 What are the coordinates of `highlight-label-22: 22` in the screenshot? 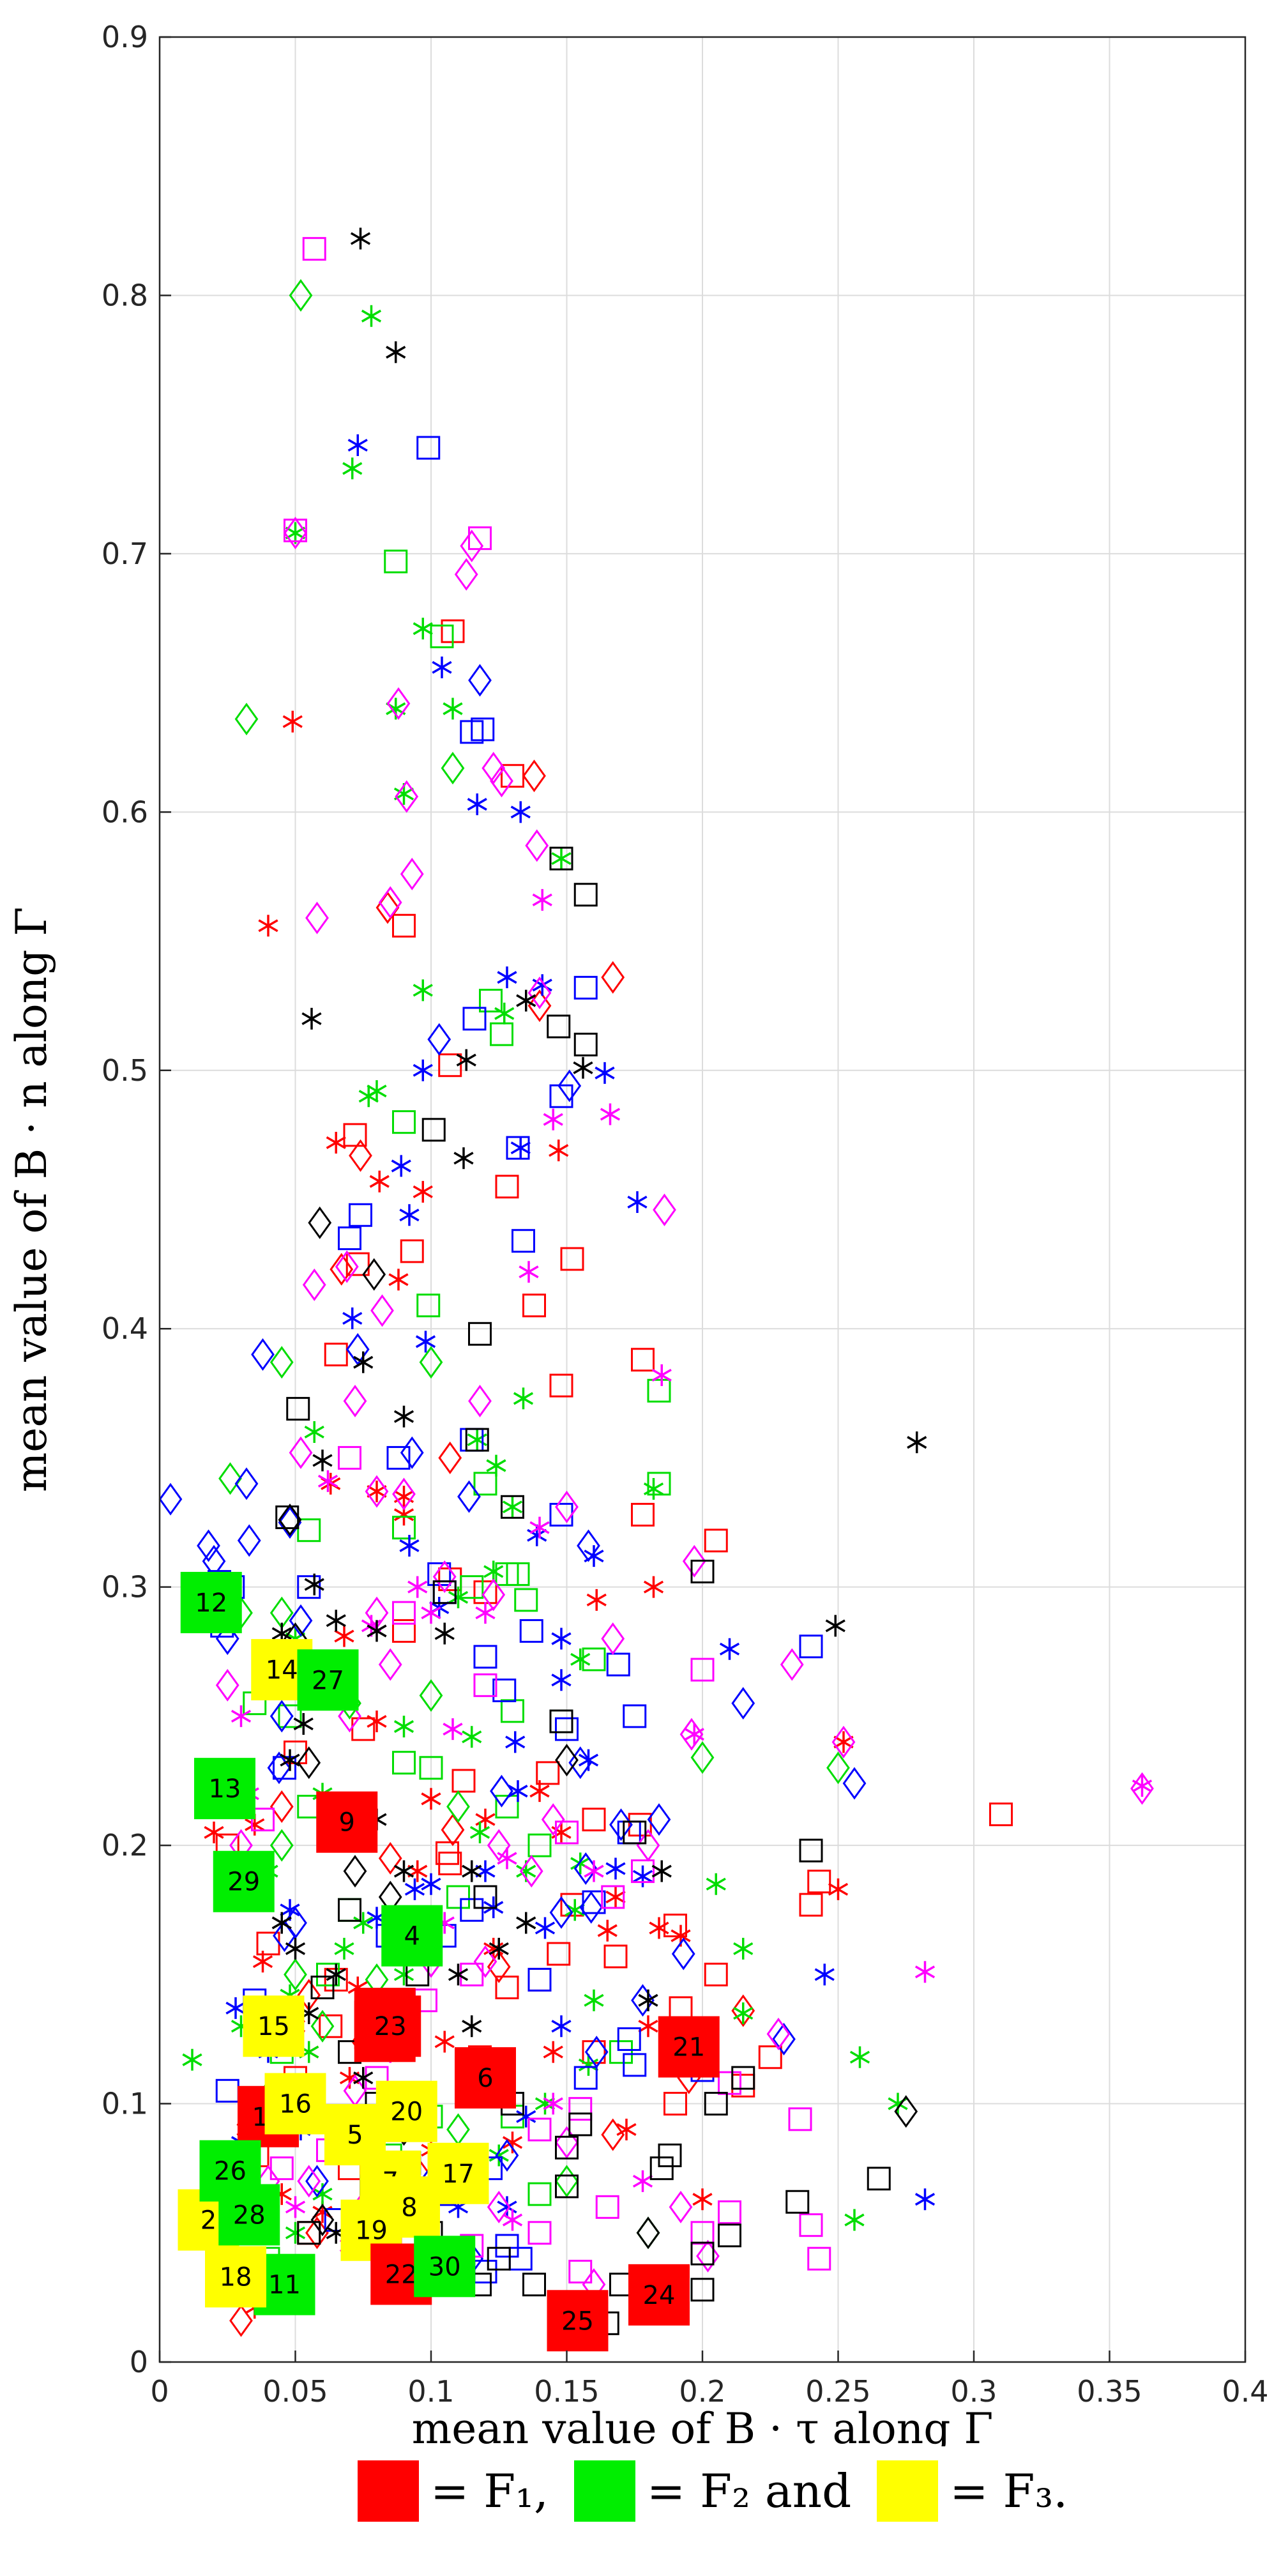 It's located at (402, 2274).